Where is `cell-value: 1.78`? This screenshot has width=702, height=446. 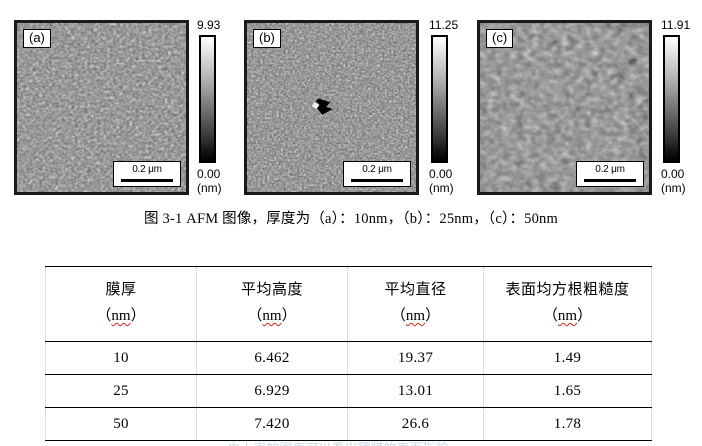
cell-value: 1.78 is located at coordinates (567, 423).